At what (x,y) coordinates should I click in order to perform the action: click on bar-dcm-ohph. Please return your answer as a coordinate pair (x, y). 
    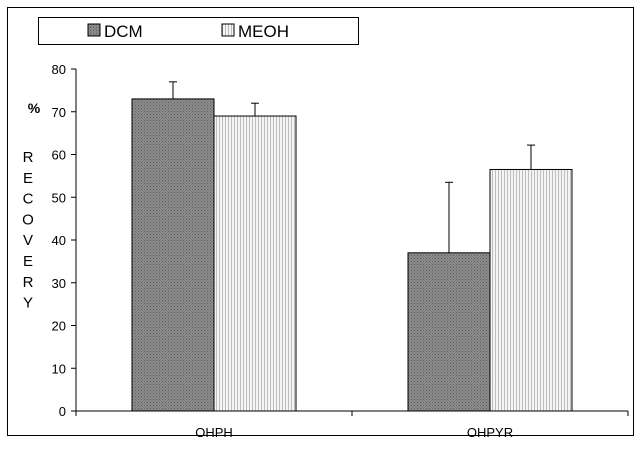
    Looking at the image, I should click on (173, 255).